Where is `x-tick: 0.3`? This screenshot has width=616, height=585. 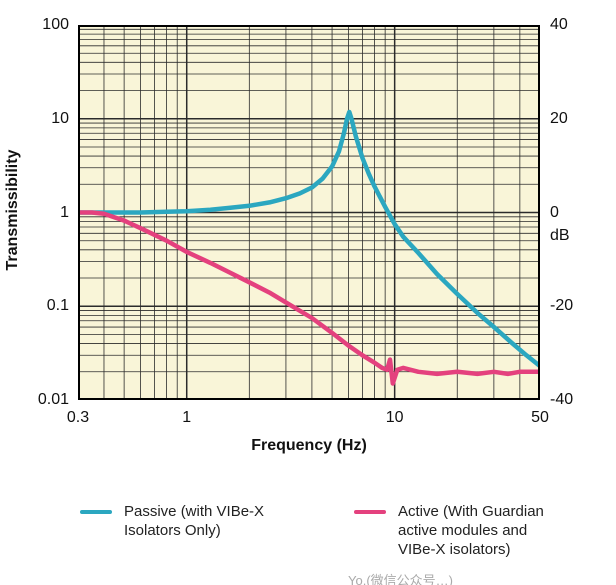
x-tick: 0.3 is located at coordinates (78, 417).